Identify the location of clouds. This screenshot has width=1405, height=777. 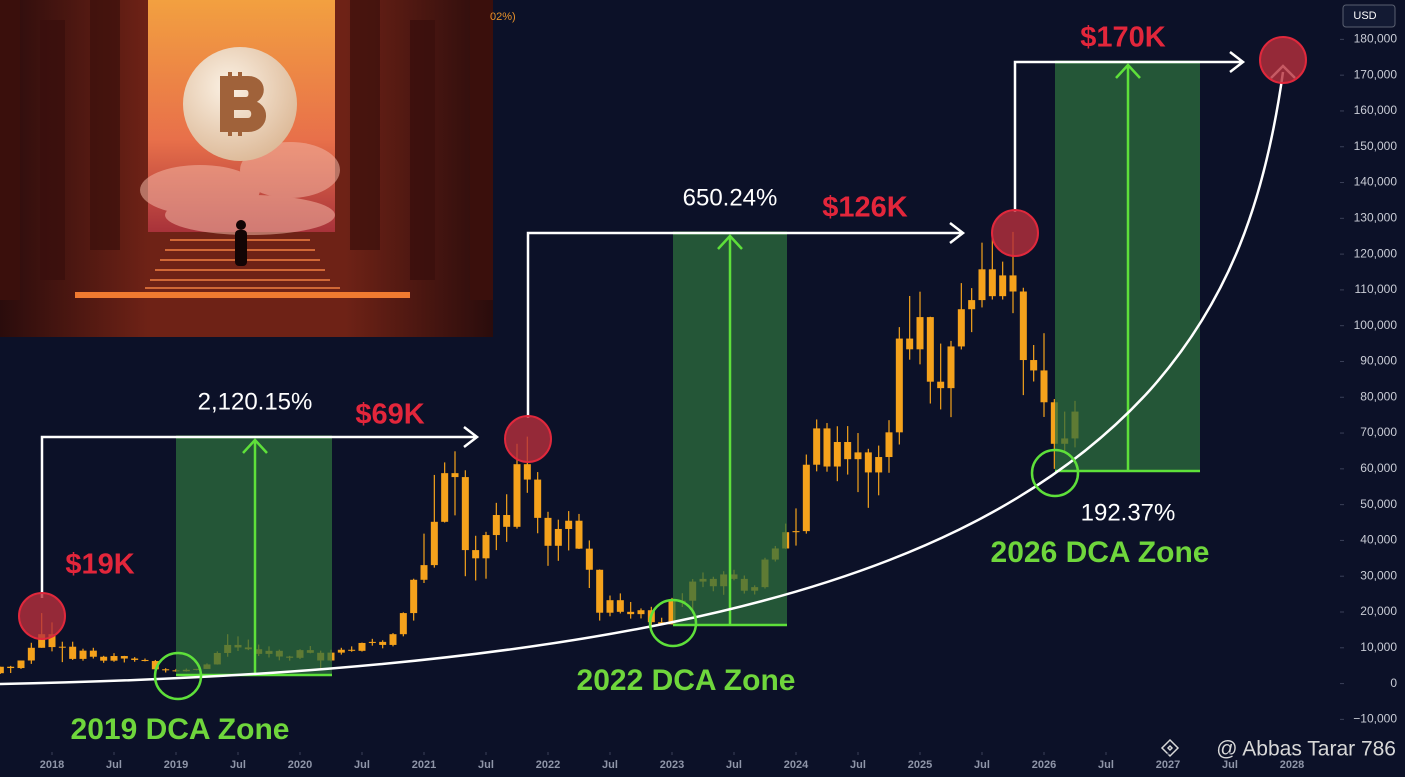
(240, 188).